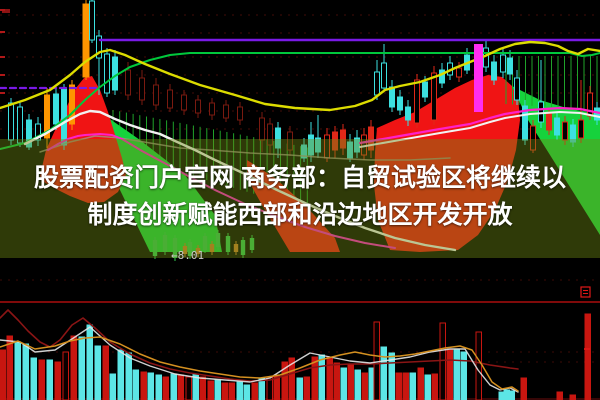 The height and width of the screenshot is (400, 600). I want to click on price-marker-label: ←8.01, so click(188, 255).